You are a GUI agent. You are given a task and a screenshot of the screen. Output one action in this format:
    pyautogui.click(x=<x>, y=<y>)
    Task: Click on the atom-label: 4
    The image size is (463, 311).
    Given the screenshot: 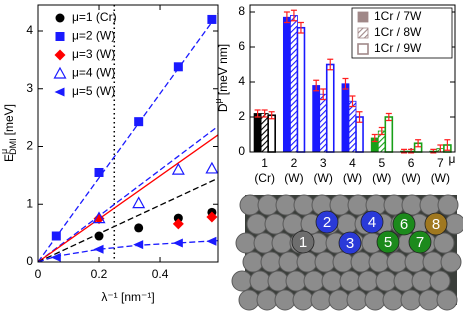 What is the action you would take?
    pyautogui.click(x=372, y=222)
    